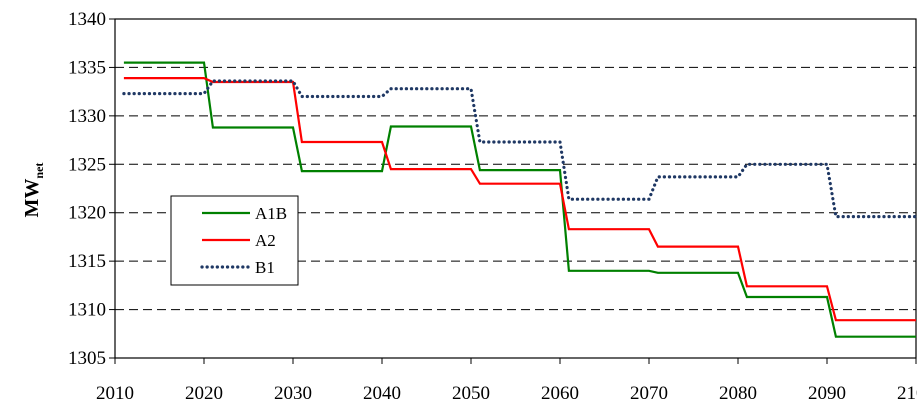 Image resolution: width=917 pixels, height=412 pixels. Describe the element at coordinates (265, 240) in the screenshot. I see `legend-label: A2` at that location.